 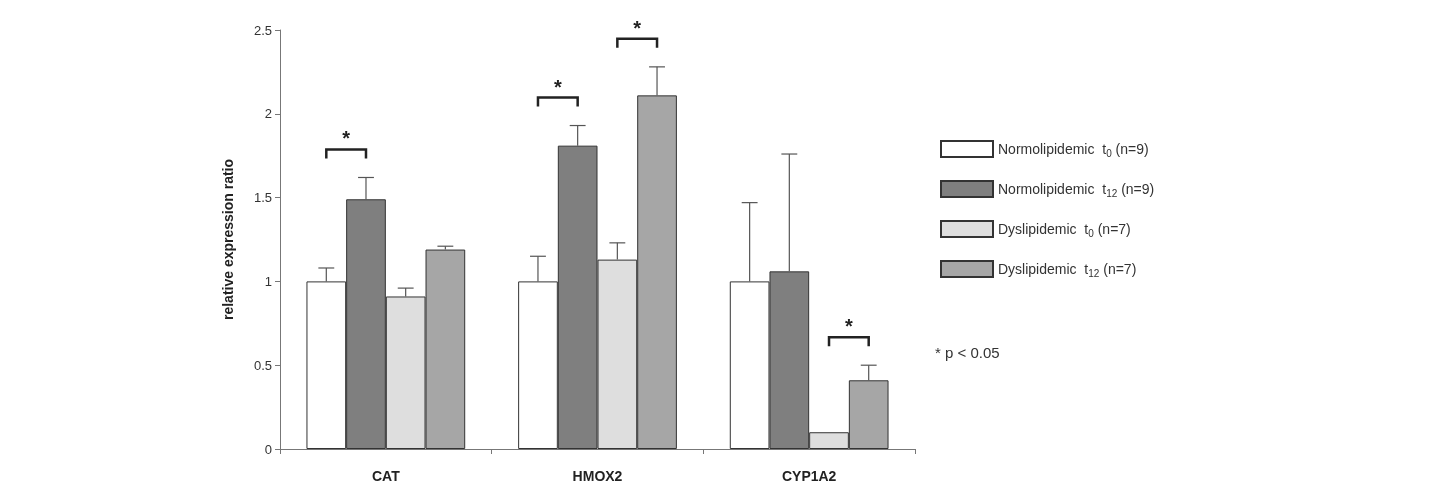 What do you see at coordinates (268, 281) in the screenshot?
I see `y-tick-label: 1` at bounding box center [268, 281].